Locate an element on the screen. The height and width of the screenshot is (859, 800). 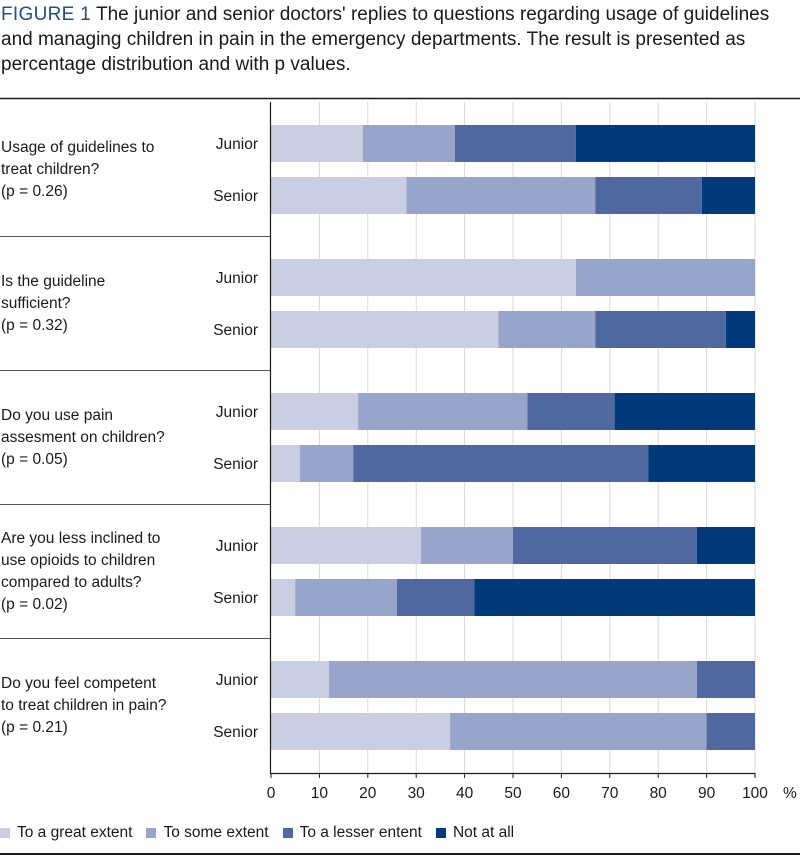
x-tick-label: 10 is located at coordinates (320, 793).